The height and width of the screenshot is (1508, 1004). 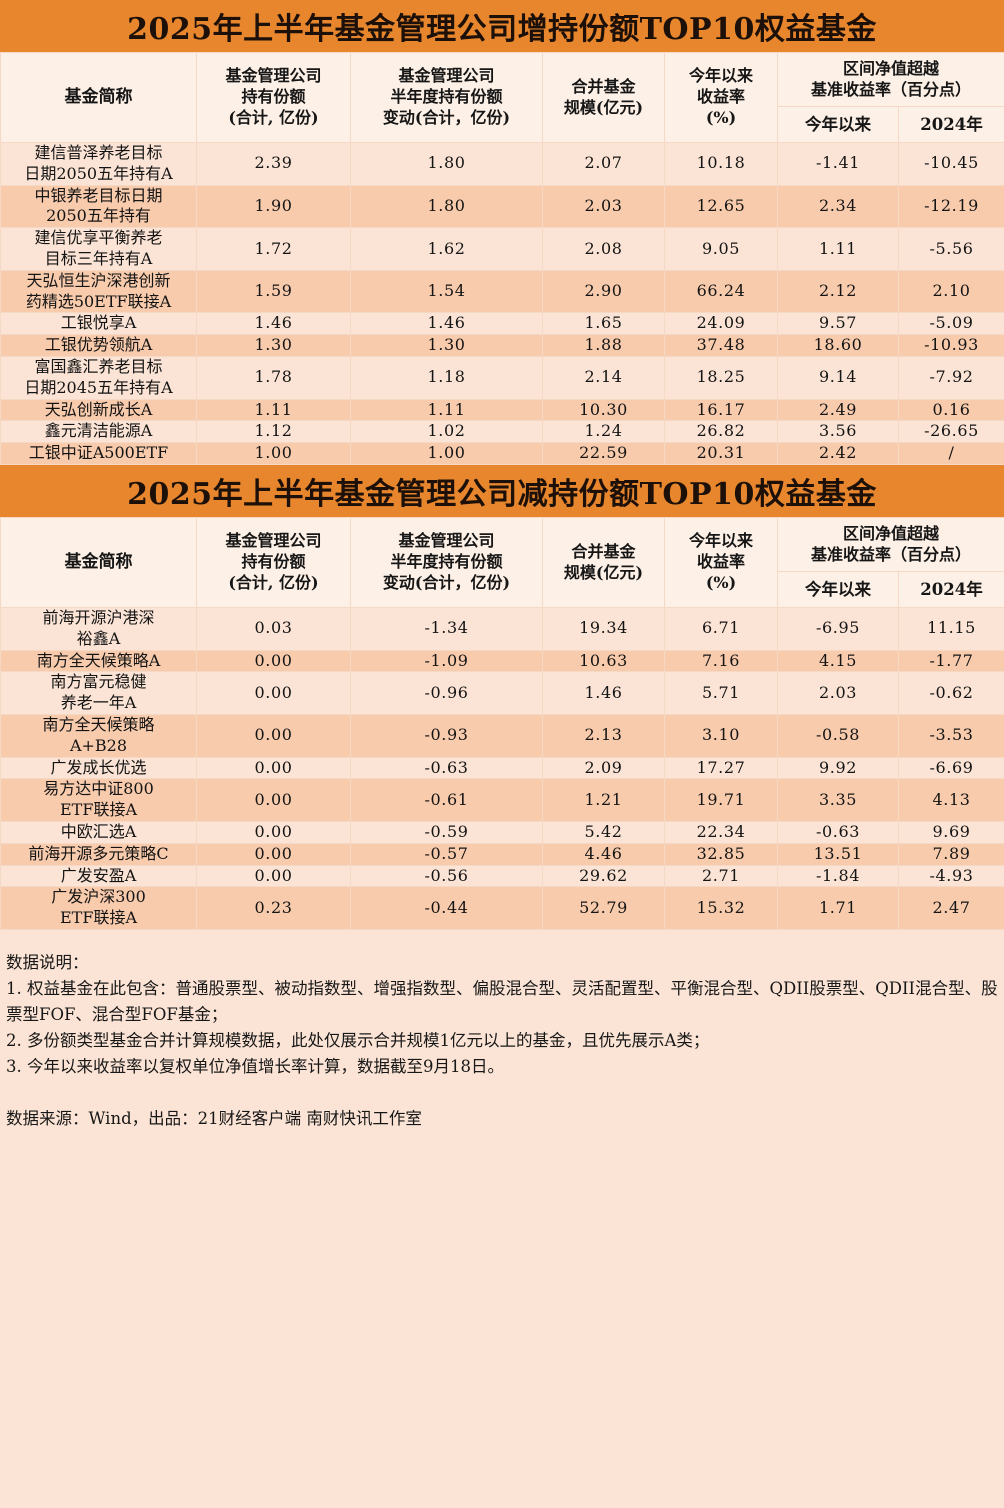 I want to click on notes-heading: 数据说明：, so click(x=47, y=962).